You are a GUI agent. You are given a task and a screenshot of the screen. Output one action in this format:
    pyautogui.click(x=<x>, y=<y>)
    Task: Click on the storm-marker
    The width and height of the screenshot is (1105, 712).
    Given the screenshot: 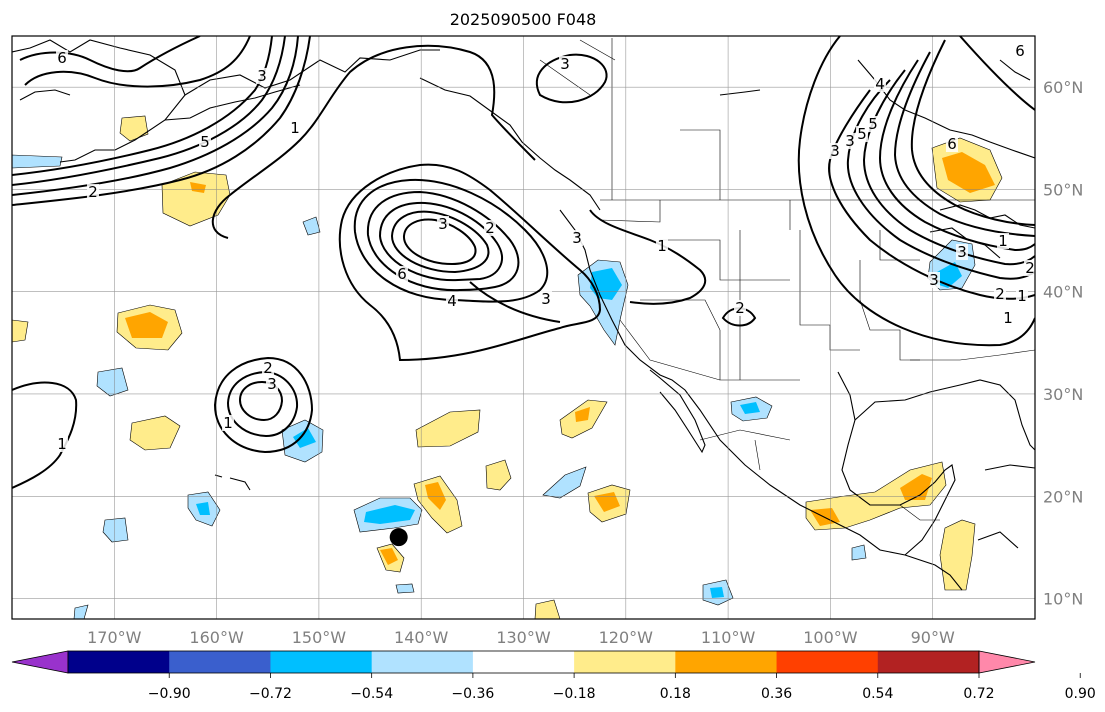 What is the action you would take?
    pyautogui.click(x=398, y=537)
    